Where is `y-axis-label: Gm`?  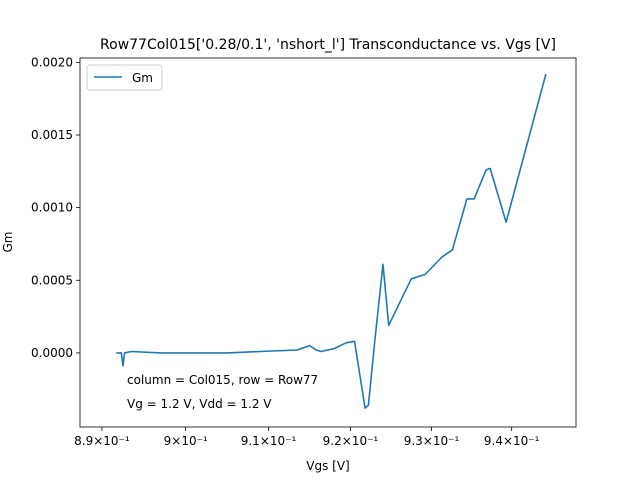
y-axis-label: Gm is located at coordinates (8, 242).